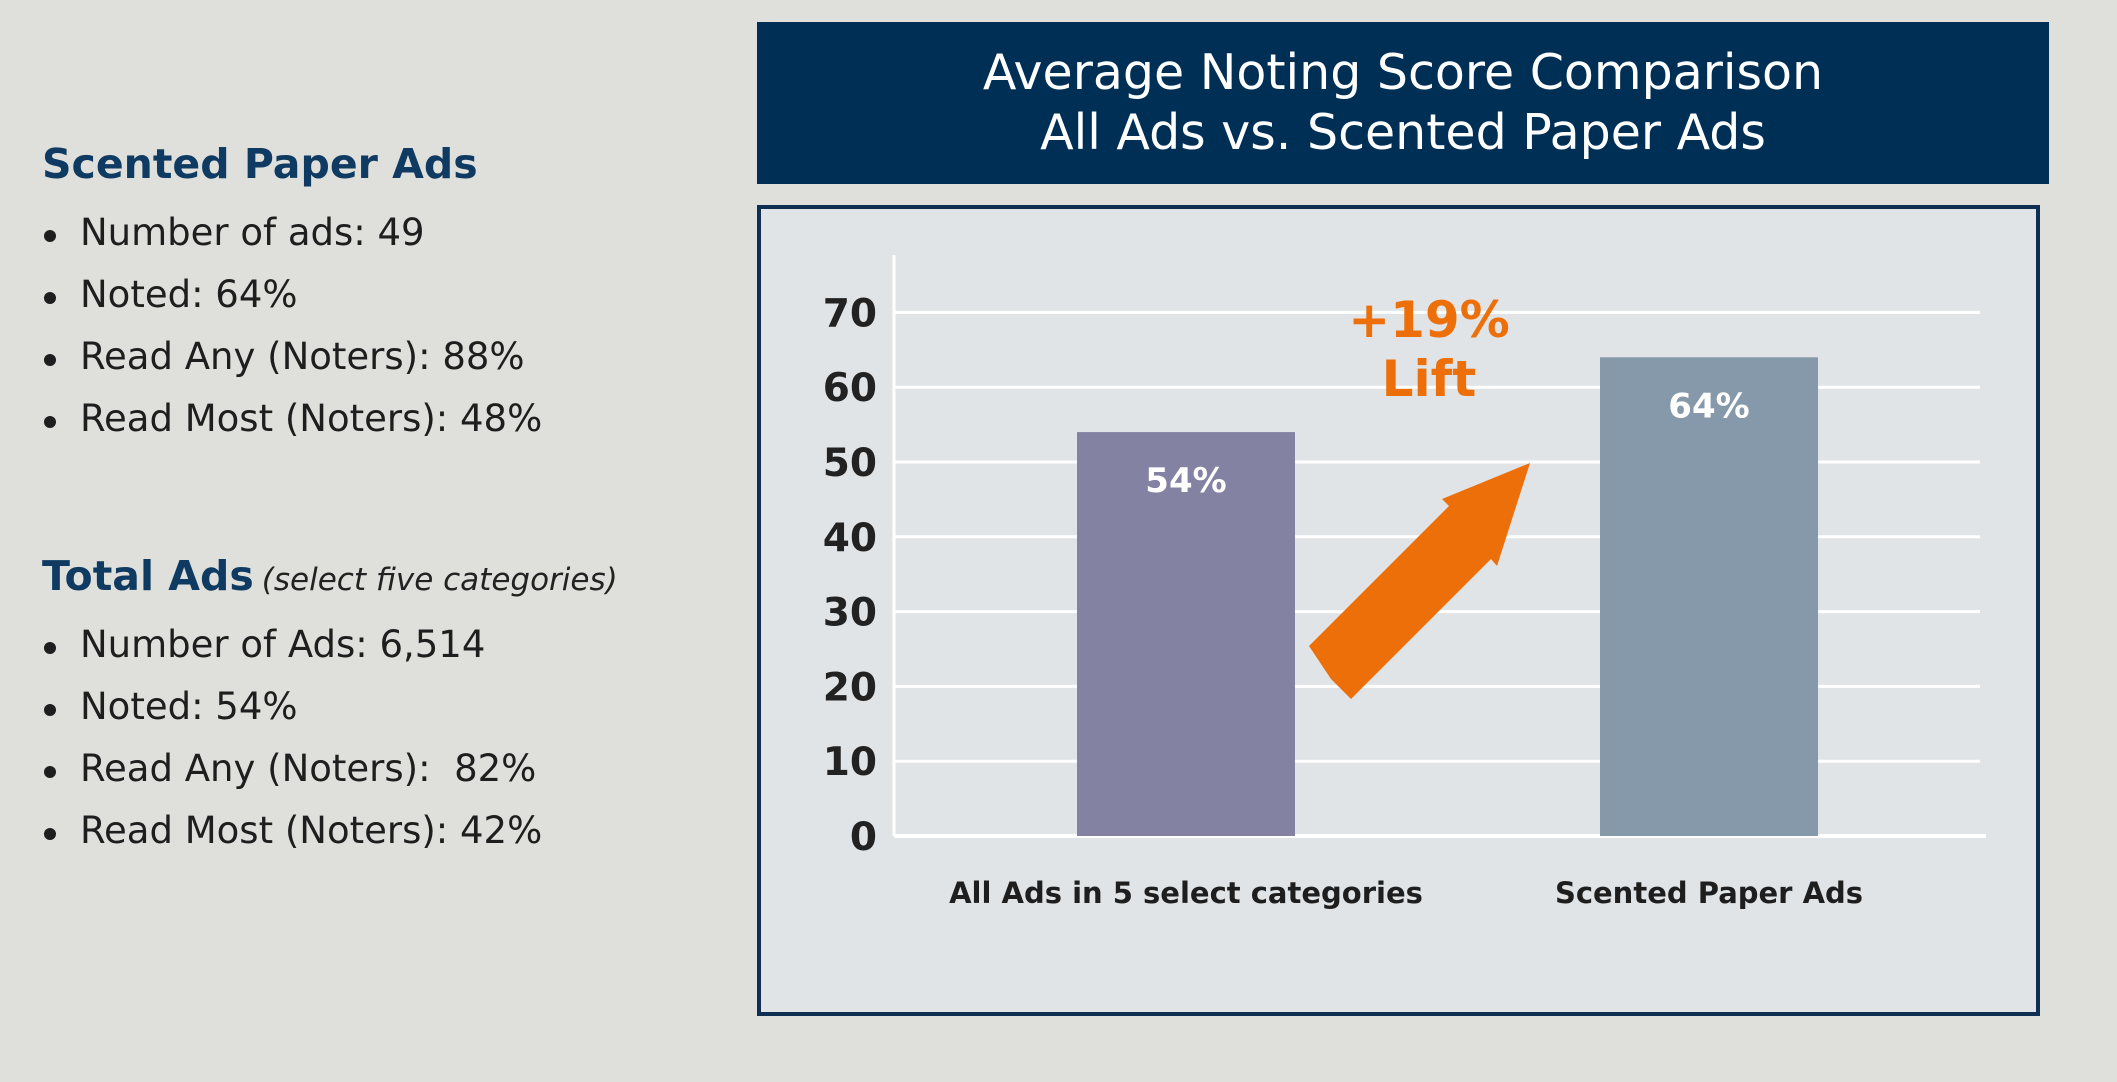  What do you see at coordinates (382, 831) in the screenshot?
I see `list-item: Read Most (Noters): 42%` at bounding box center [382, 831].